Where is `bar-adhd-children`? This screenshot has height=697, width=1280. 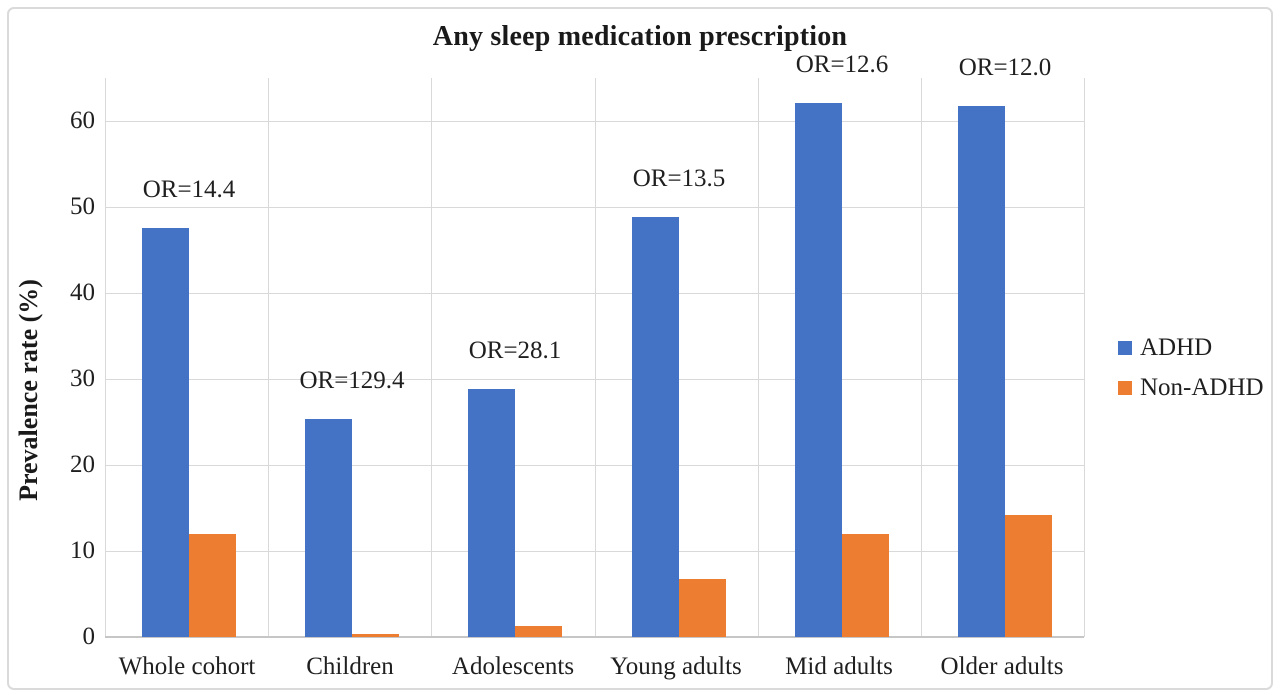 bar-adhd-children is located at coordinates (328, 528).